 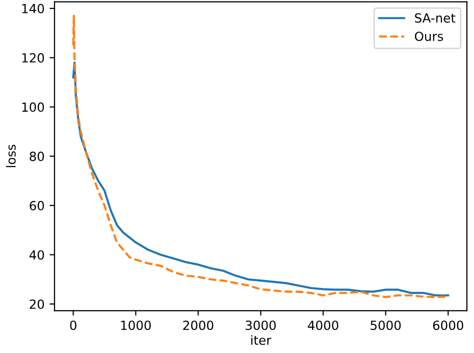 I want to click on y-tick-label: 60, so click(x=37, y=205).